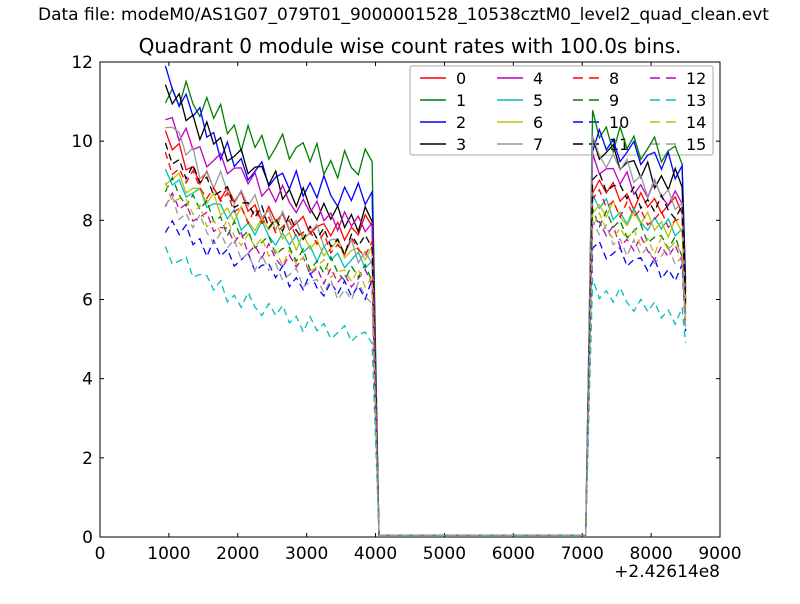 The width and height of the screenshot is (800, 604). What do you see at coordinates (82, 63) in the screenshot?
I see `y-tick-label: 12` at bounding box center [82, 63].